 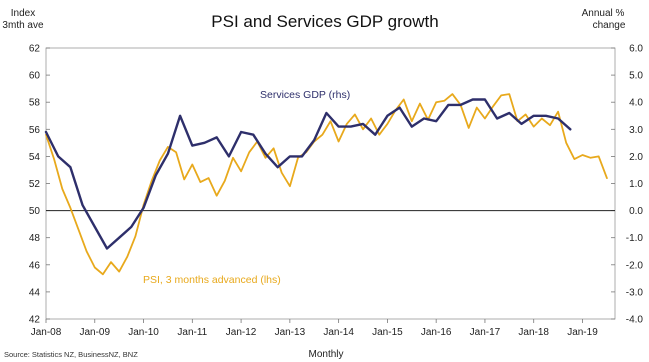 I want to click on right-tick-label: 5.0, so click(x=636, y=76).